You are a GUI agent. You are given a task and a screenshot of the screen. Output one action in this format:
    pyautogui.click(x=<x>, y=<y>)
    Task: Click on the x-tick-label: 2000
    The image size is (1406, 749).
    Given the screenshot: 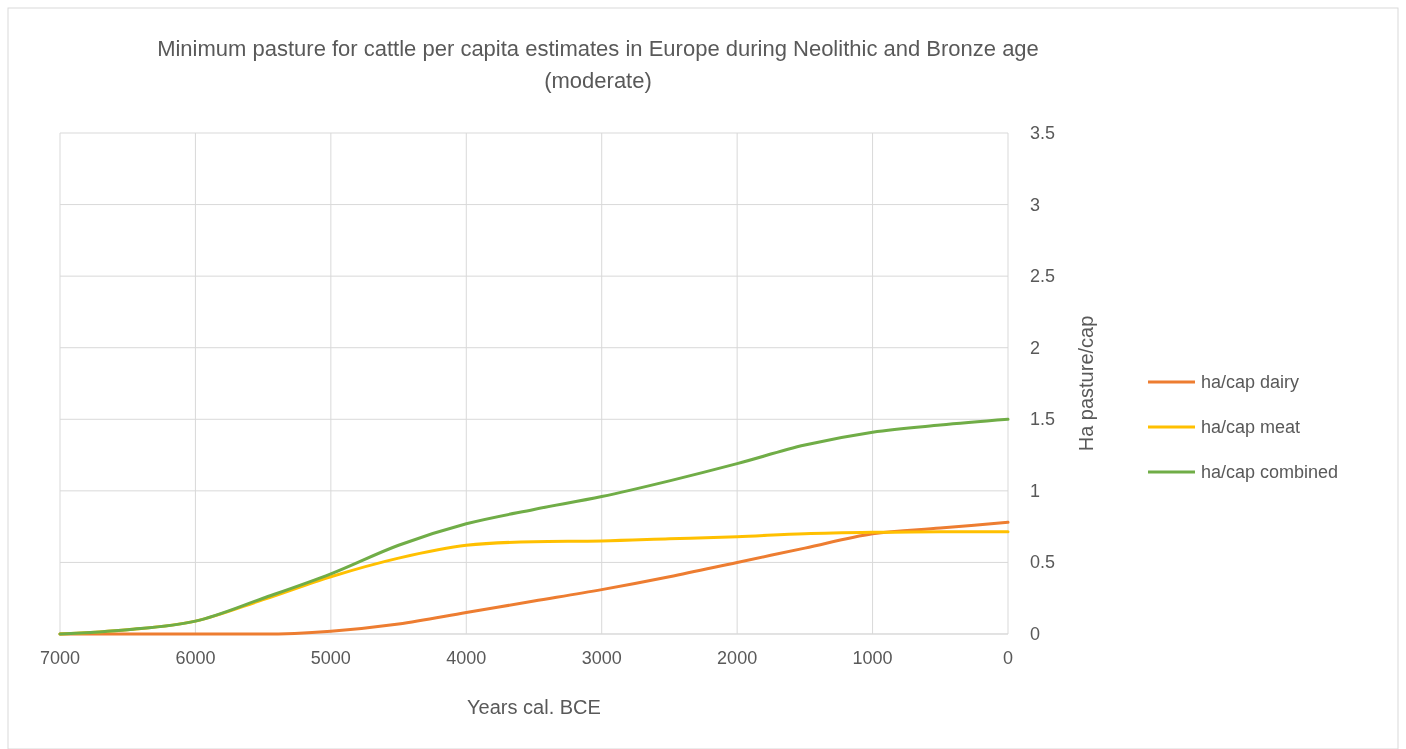 What is the action you would take?
    pyautogui.click(x=737, y=658)
    